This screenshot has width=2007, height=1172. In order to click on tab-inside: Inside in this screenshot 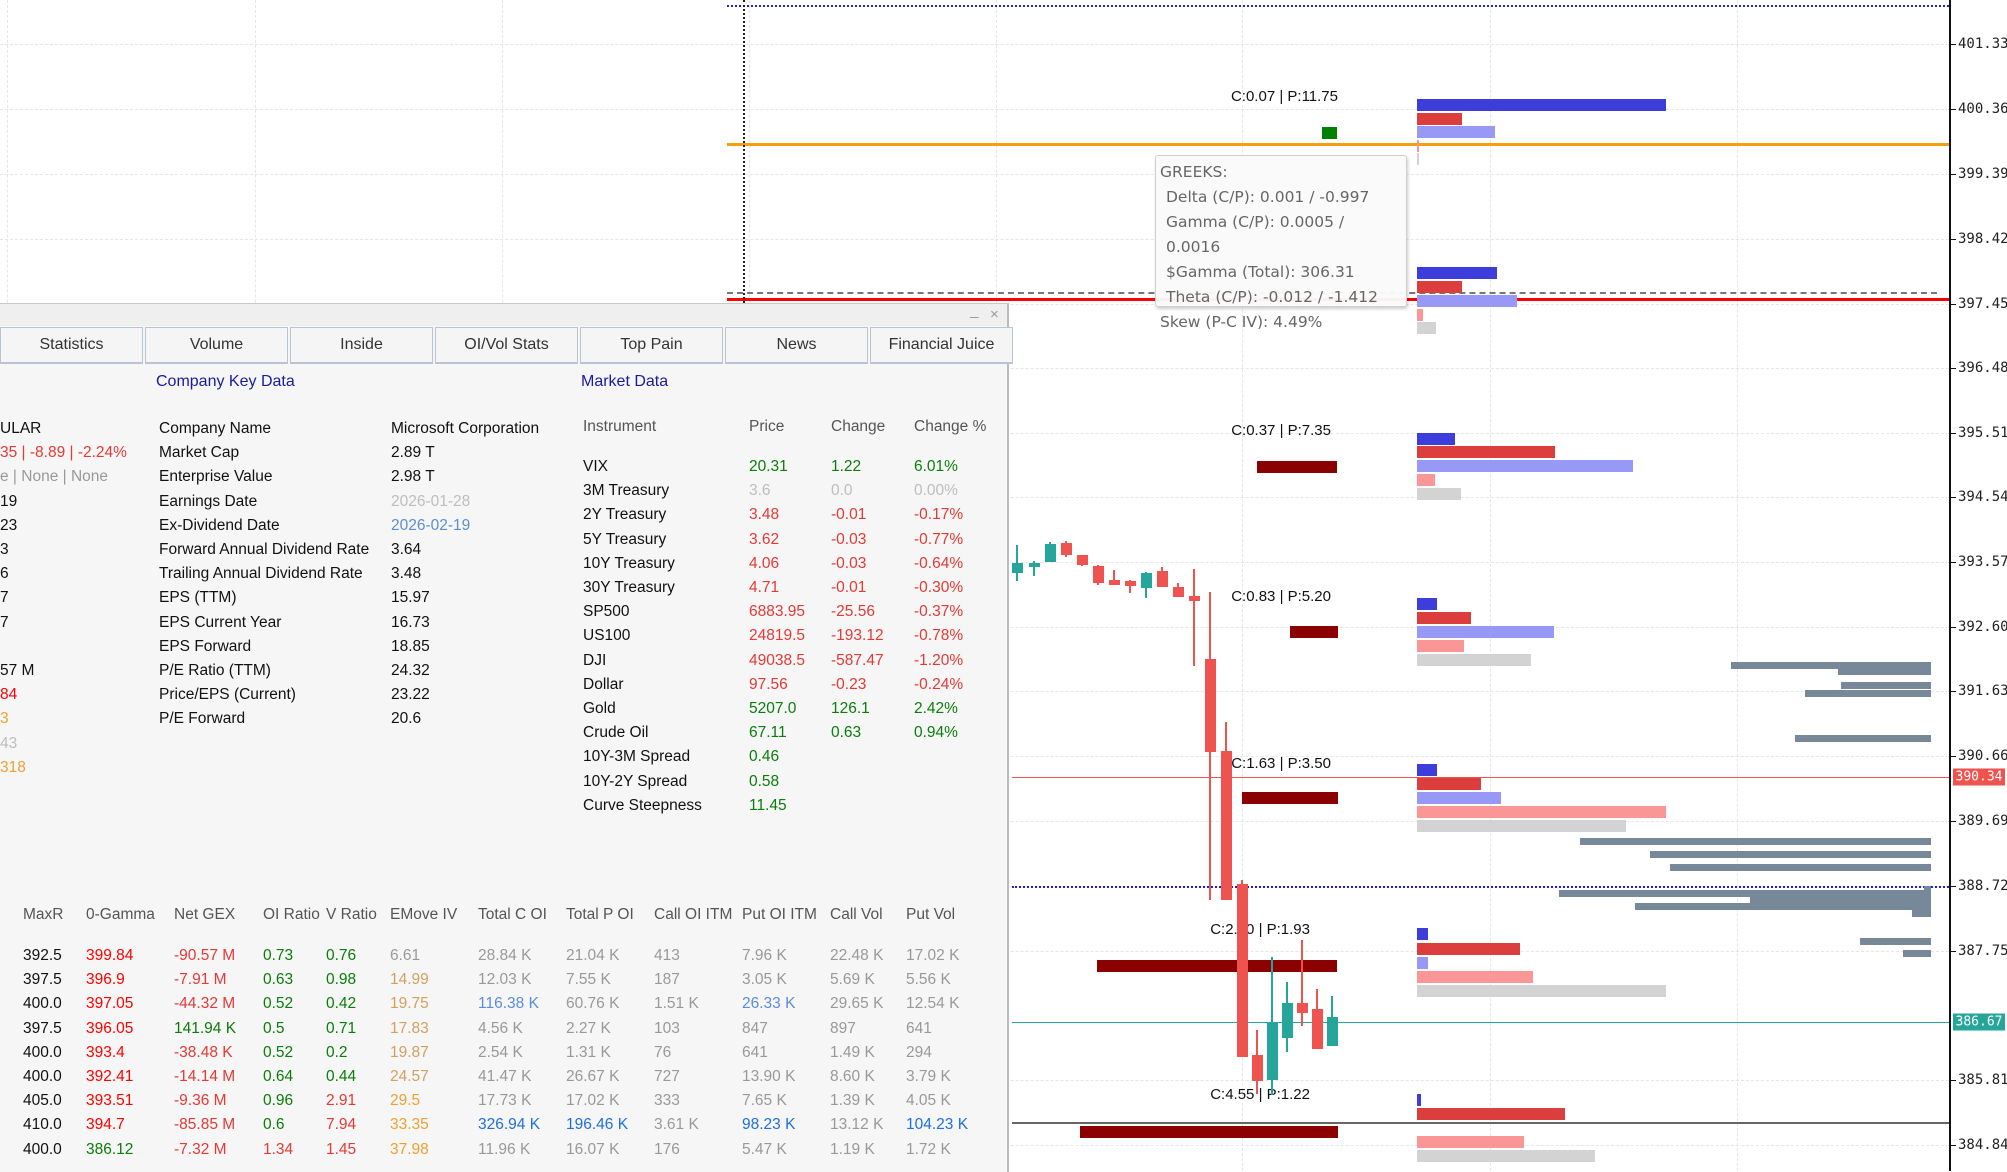, I will do `click(361, 345)`.